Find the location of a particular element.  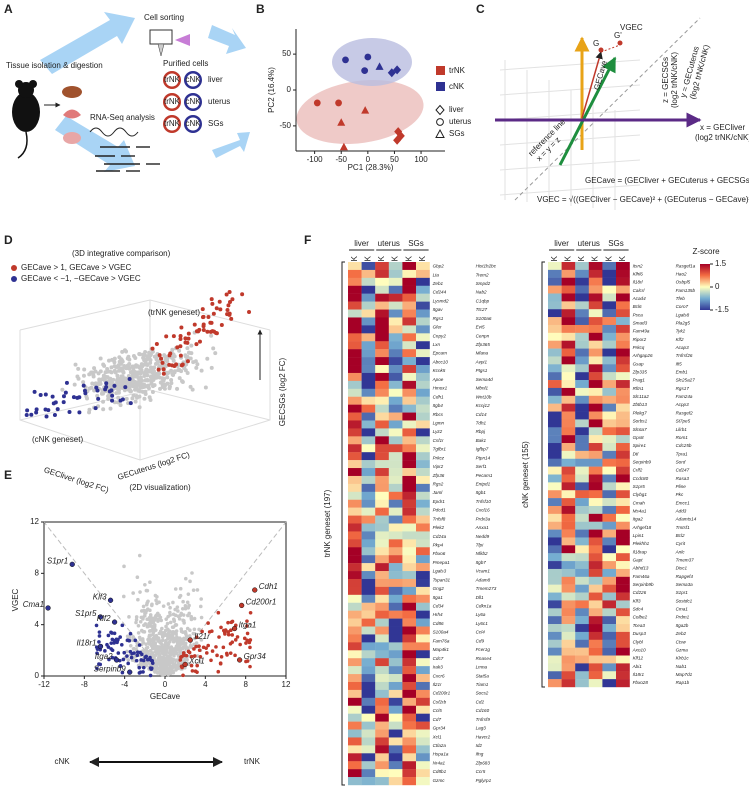

axis-label: GECuterus (log2 FC) is located at coordinates (153, 466).